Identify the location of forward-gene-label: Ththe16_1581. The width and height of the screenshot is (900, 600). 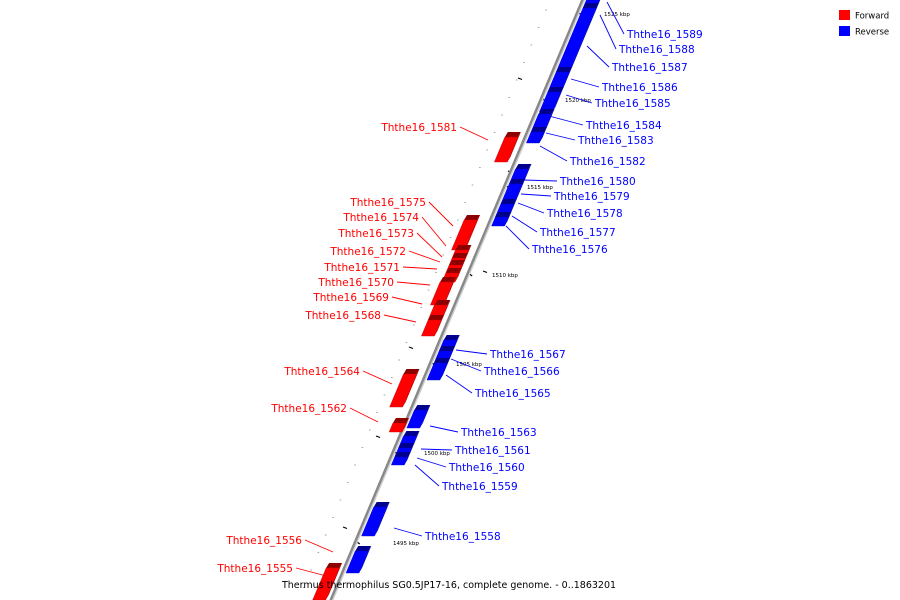
(418, 128).